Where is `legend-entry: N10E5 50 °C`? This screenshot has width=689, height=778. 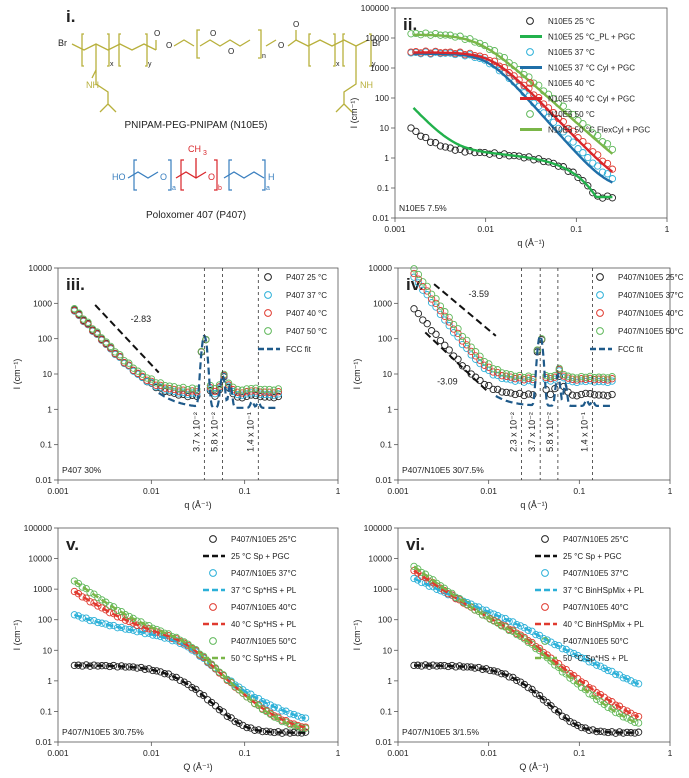 legend-entry: N10E5 50 °C is located at coordinates (571, 114).